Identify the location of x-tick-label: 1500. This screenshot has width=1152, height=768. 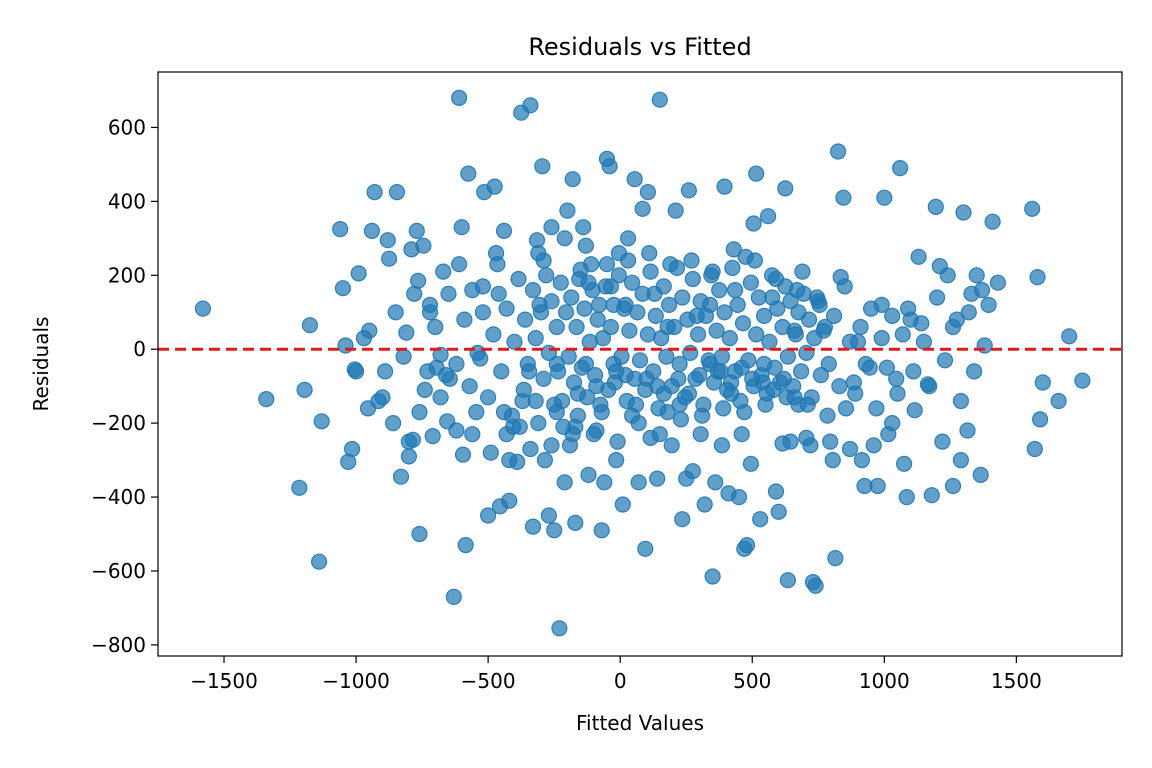
(1016, 681).